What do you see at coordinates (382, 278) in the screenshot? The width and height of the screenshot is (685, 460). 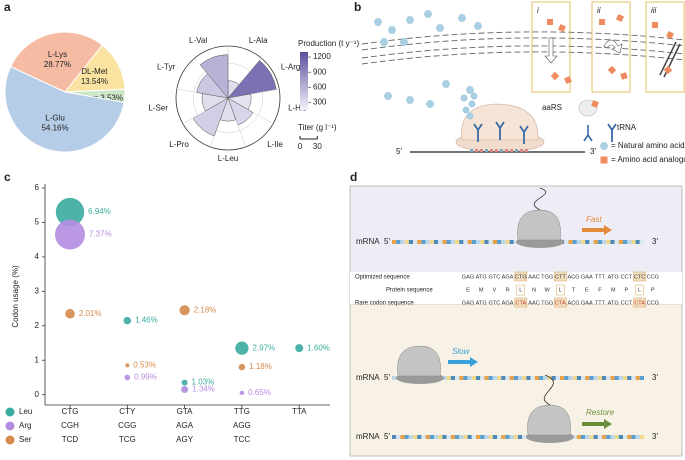 I see `sequence-label: Optimized sequence` at bounding box center [382, 278].